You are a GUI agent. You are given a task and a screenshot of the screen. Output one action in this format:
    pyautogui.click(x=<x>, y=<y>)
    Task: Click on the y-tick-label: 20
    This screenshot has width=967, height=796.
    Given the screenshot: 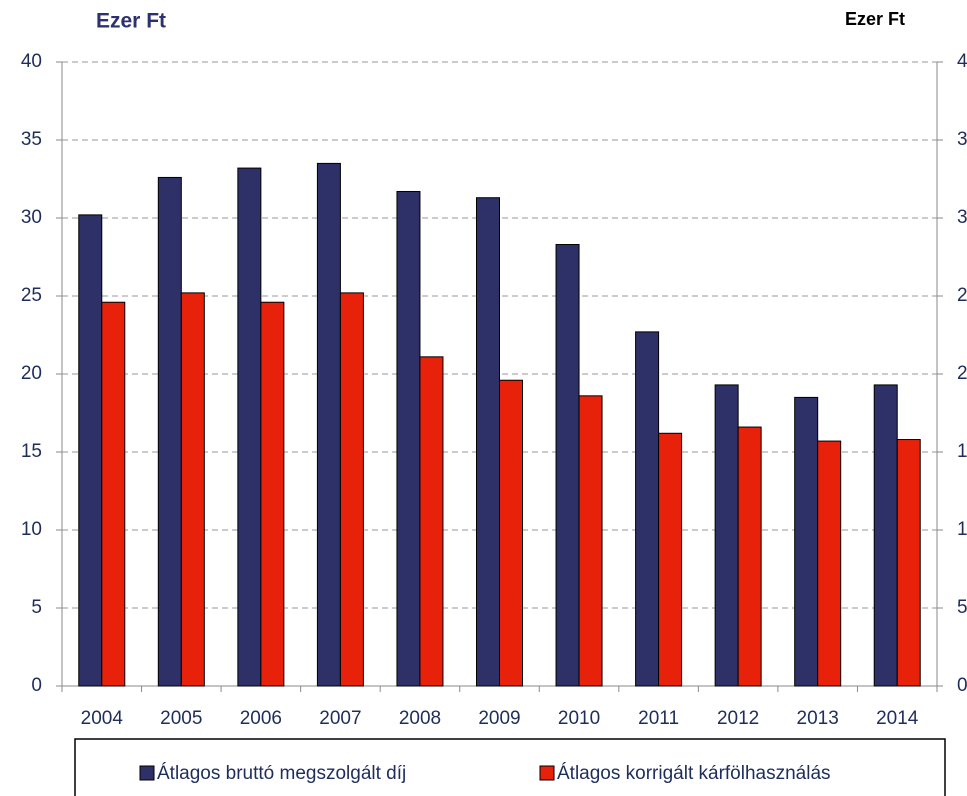 What is the action you would take?
    pyautogui.click(x=31, y=373)
    